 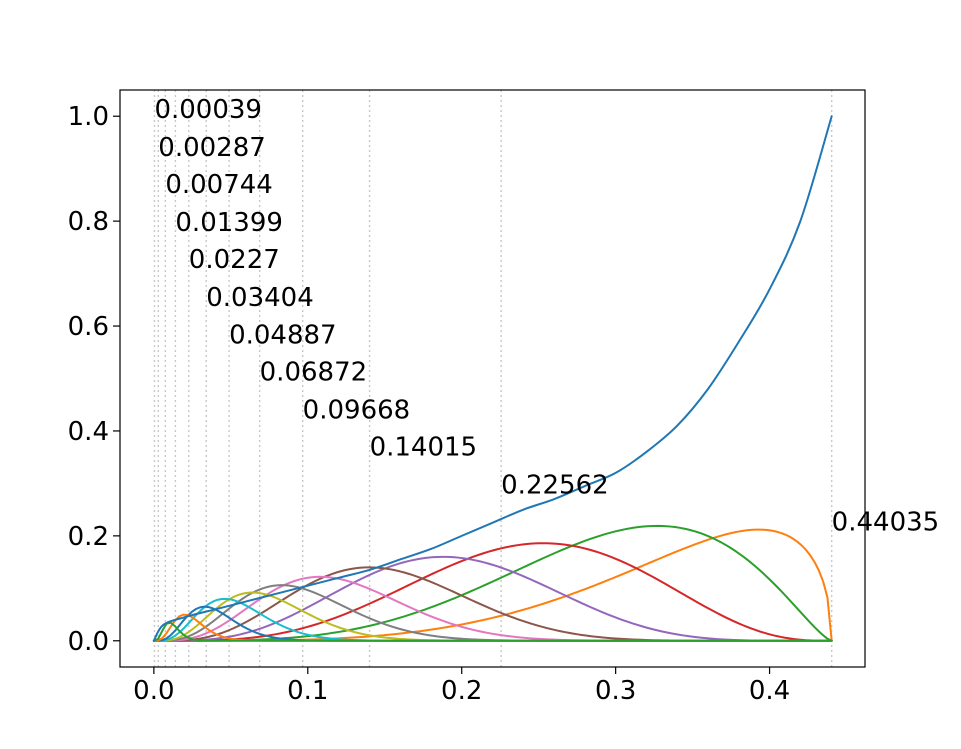 What do you see at coordinates (88, 327) in the screenshot?
I see `y-tick-label-3: 0.6` at bounding box center [88, 327].